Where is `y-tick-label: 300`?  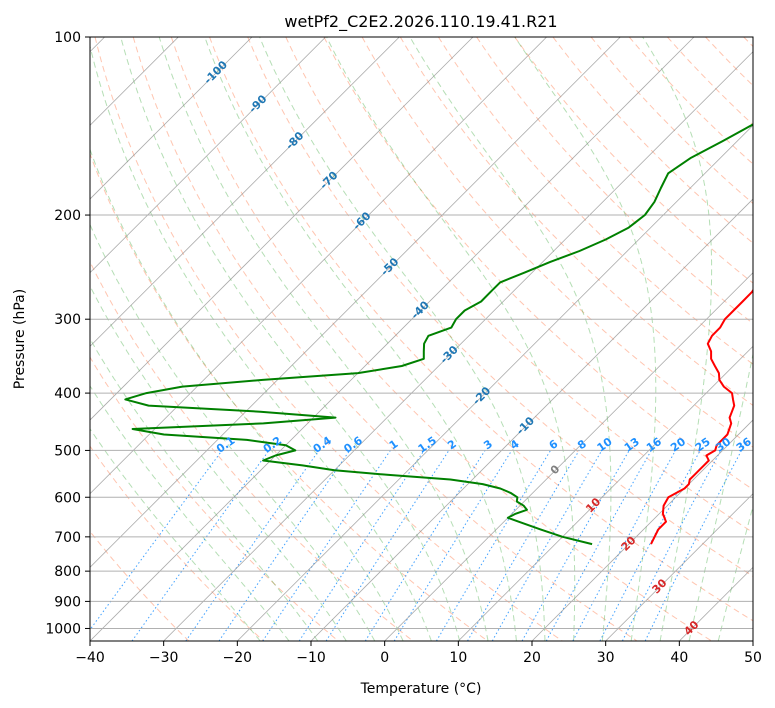
y-tick-label: 300 is located at coordinates (67, 320).